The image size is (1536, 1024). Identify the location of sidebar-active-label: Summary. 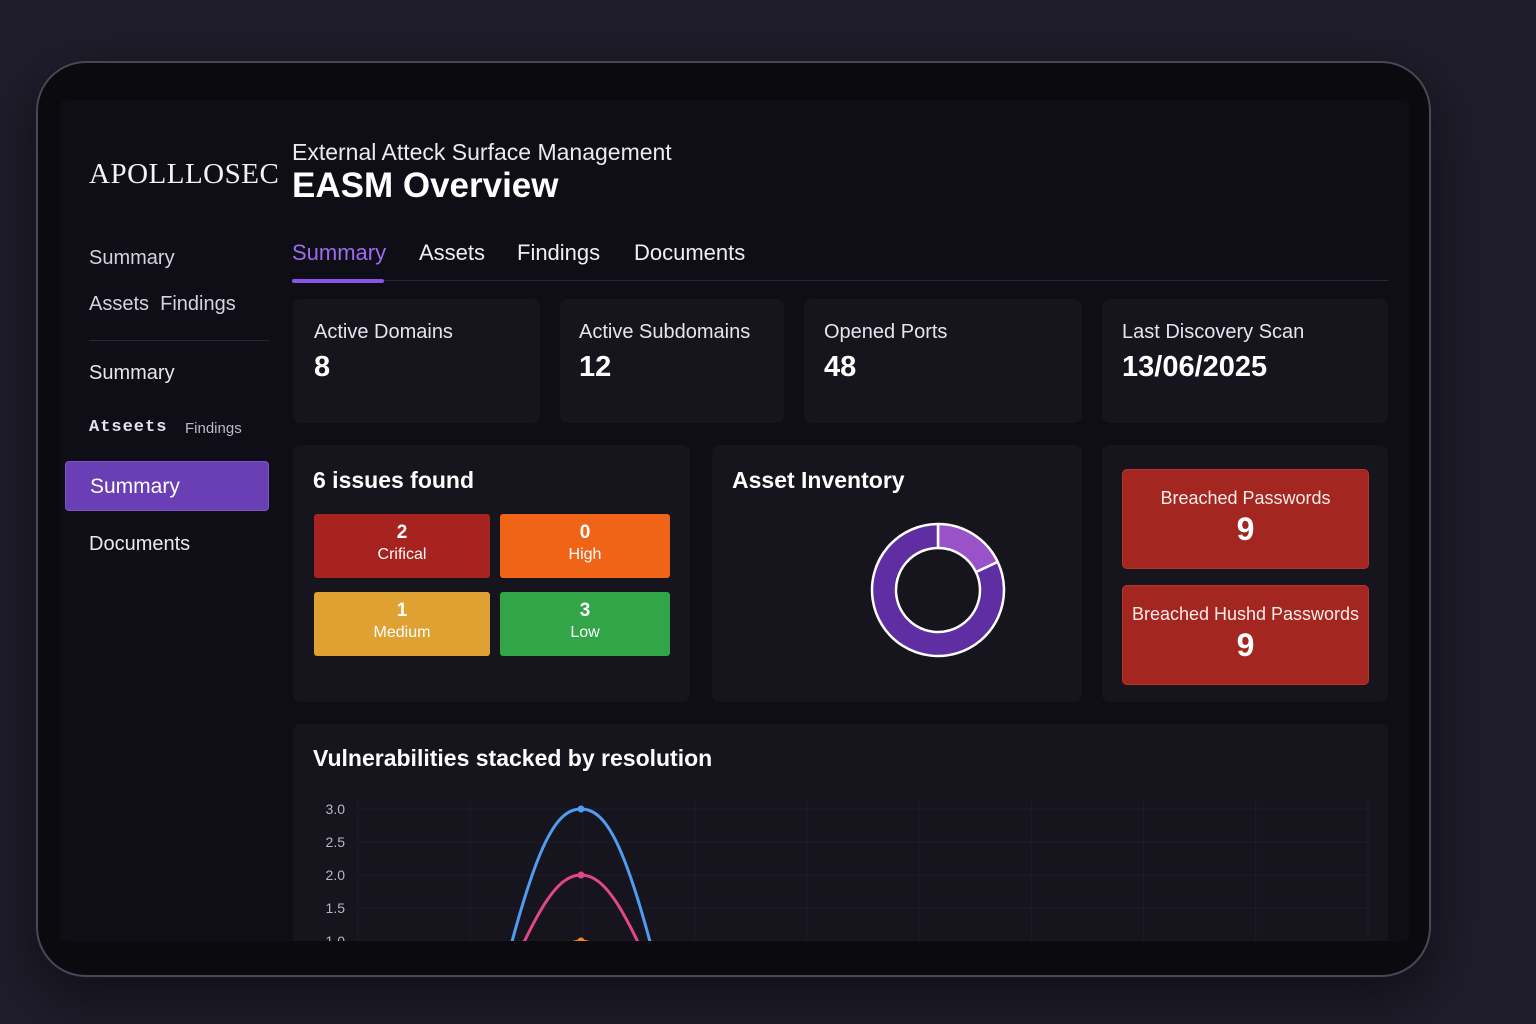
(135, 486).